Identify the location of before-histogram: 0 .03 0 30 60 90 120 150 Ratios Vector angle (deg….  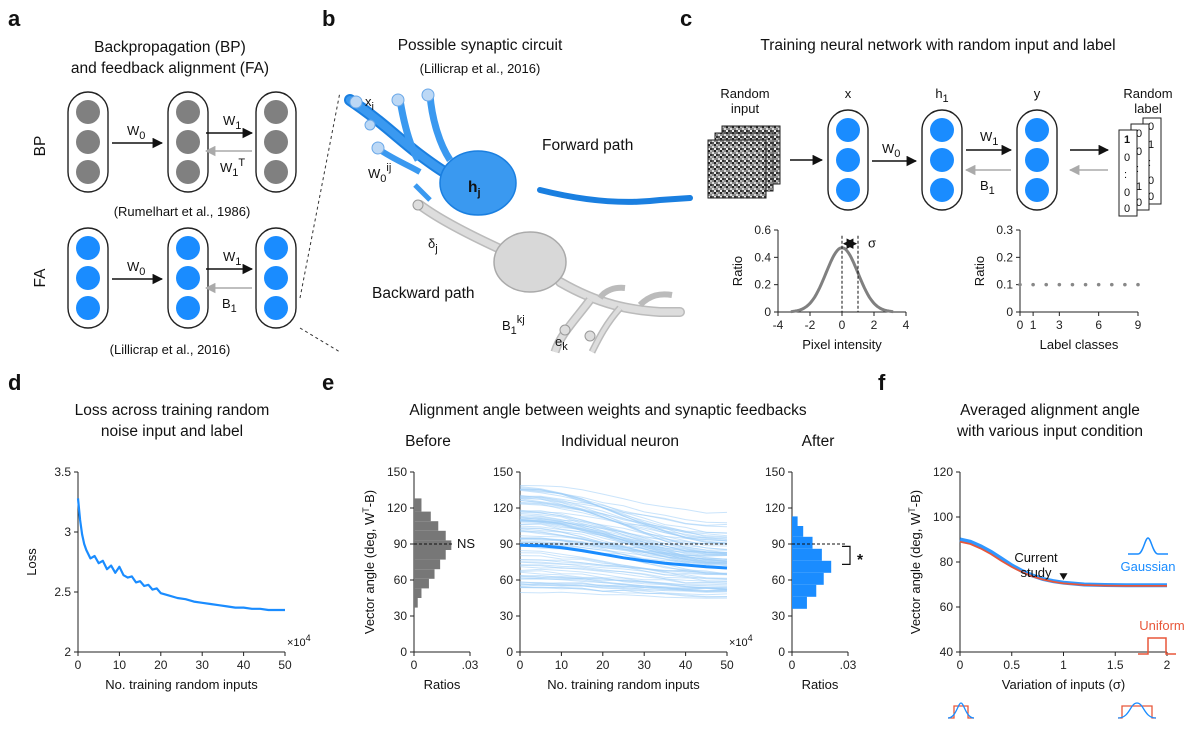
(420, 578).